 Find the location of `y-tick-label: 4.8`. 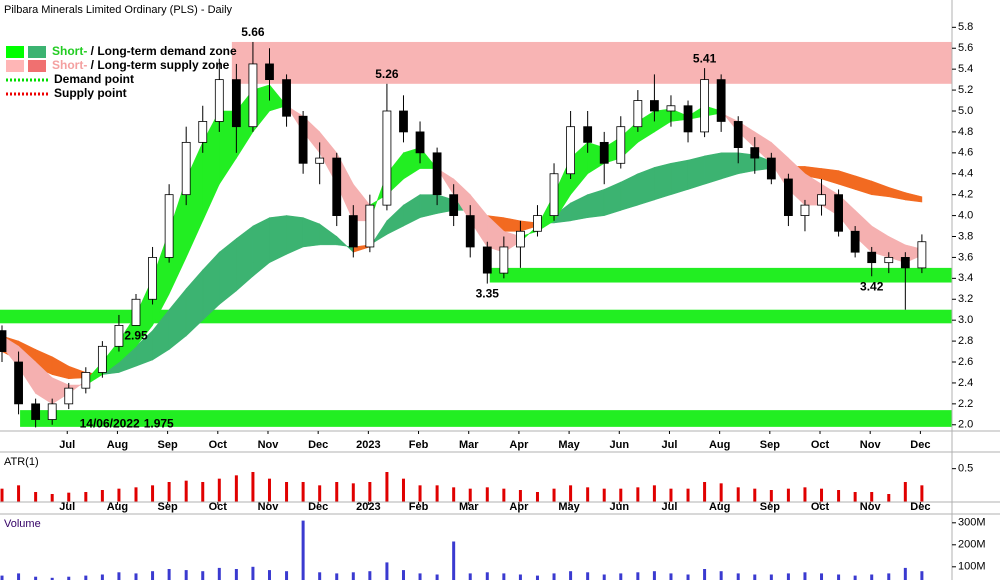

y-tick-label: 4.8 is located at coordinates (965, 132).